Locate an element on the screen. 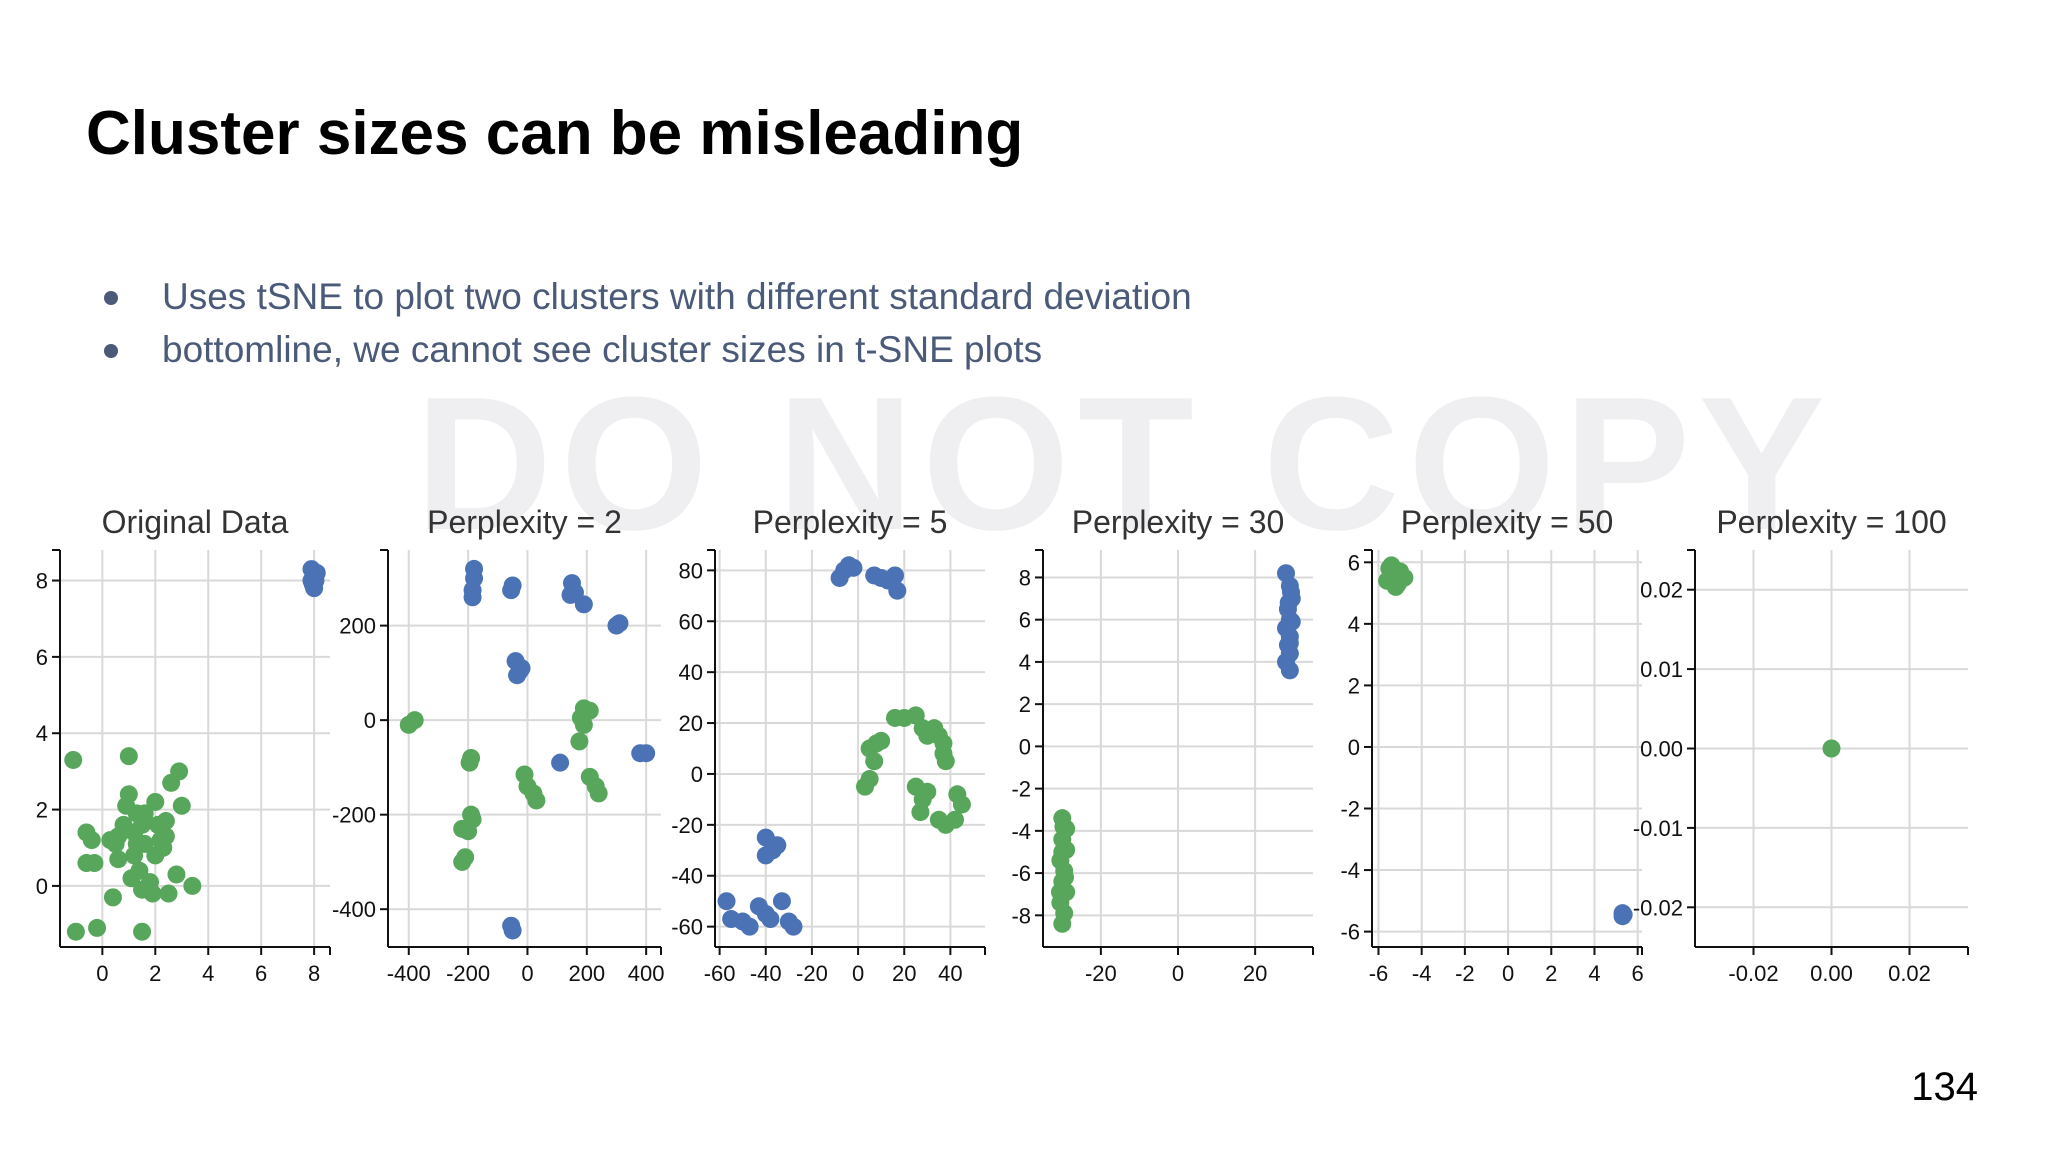 This screenshot has height=1152, width=2048. y-tick-label: 200 is located at coordinates (357, 626).